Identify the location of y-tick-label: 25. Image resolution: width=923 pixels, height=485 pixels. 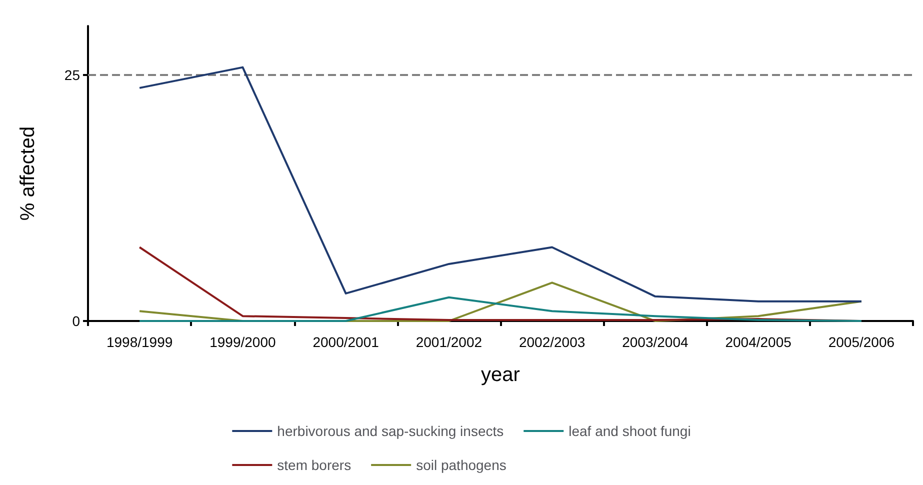
(72, 75).